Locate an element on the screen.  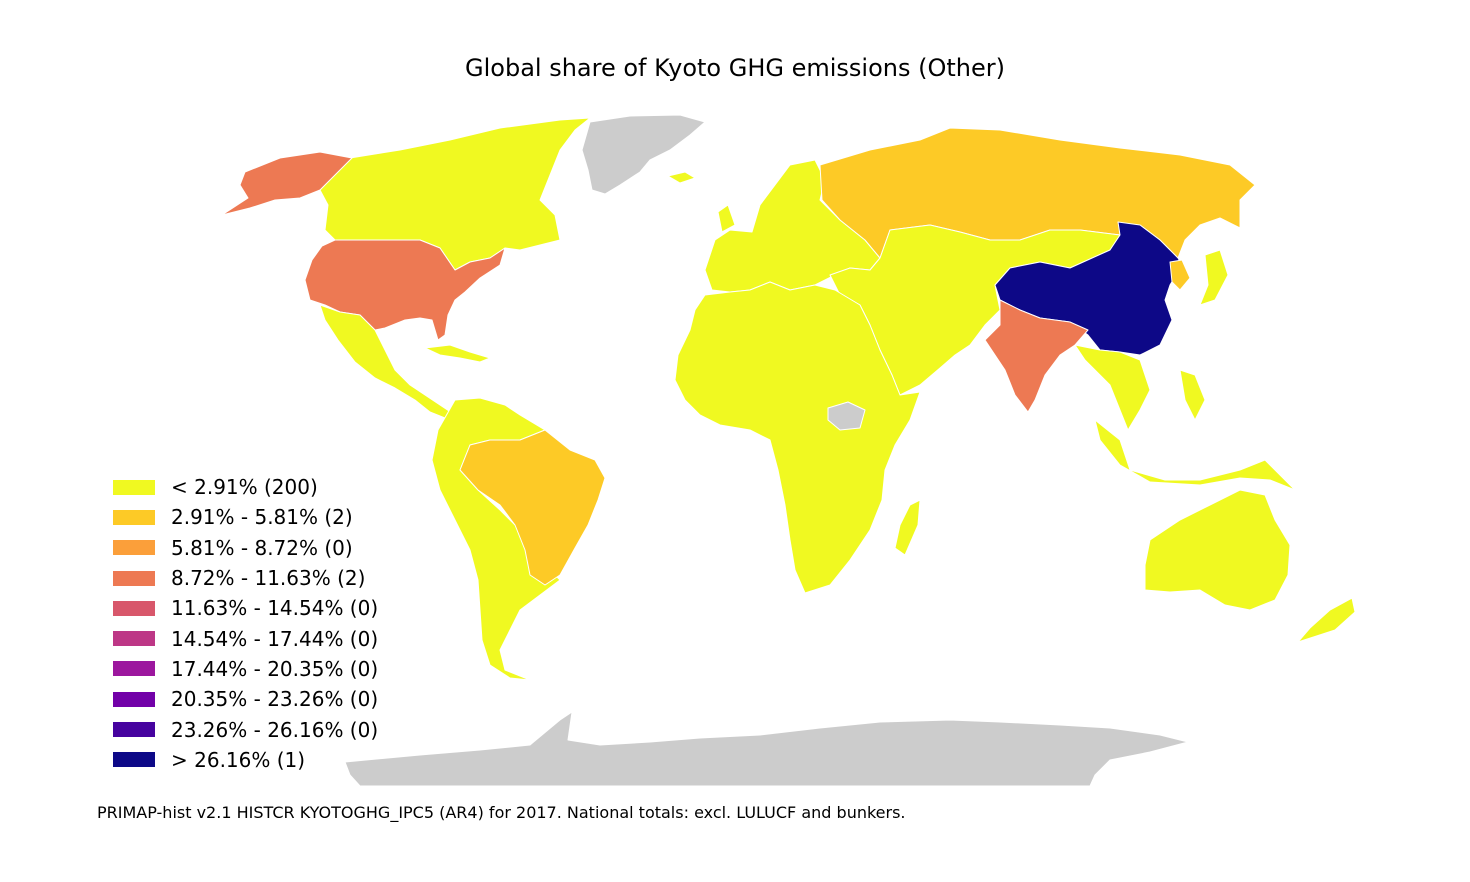
region-korea is located at coordinates (1180, 275).